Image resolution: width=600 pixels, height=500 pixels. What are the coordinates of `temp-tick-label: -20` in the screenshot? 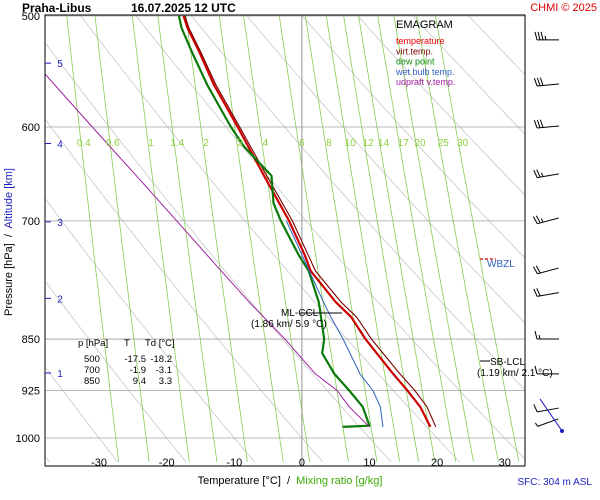 It's located at (167, 463).